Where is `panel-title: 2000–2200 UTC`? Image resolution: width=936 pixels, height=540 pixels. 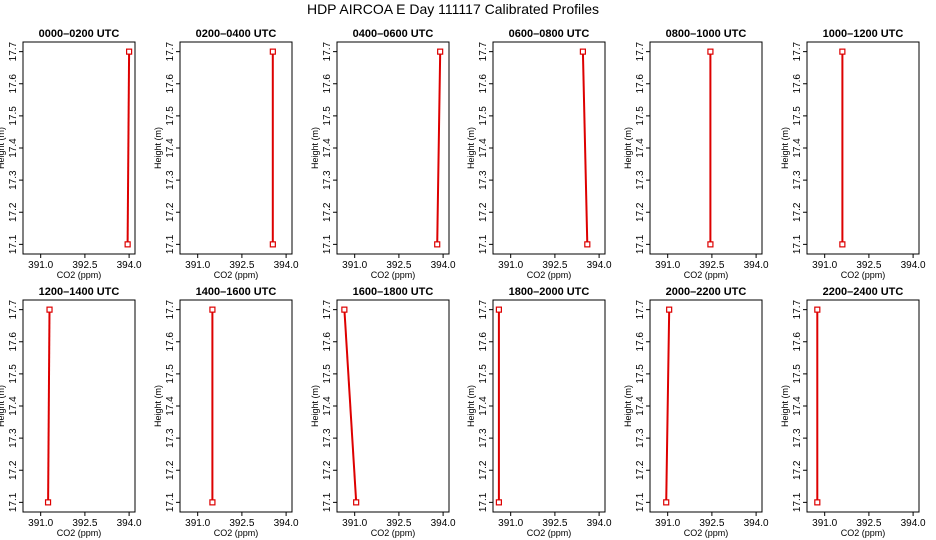
panel-title: 2000–2200 UTC is located at coordinates (706, 292).